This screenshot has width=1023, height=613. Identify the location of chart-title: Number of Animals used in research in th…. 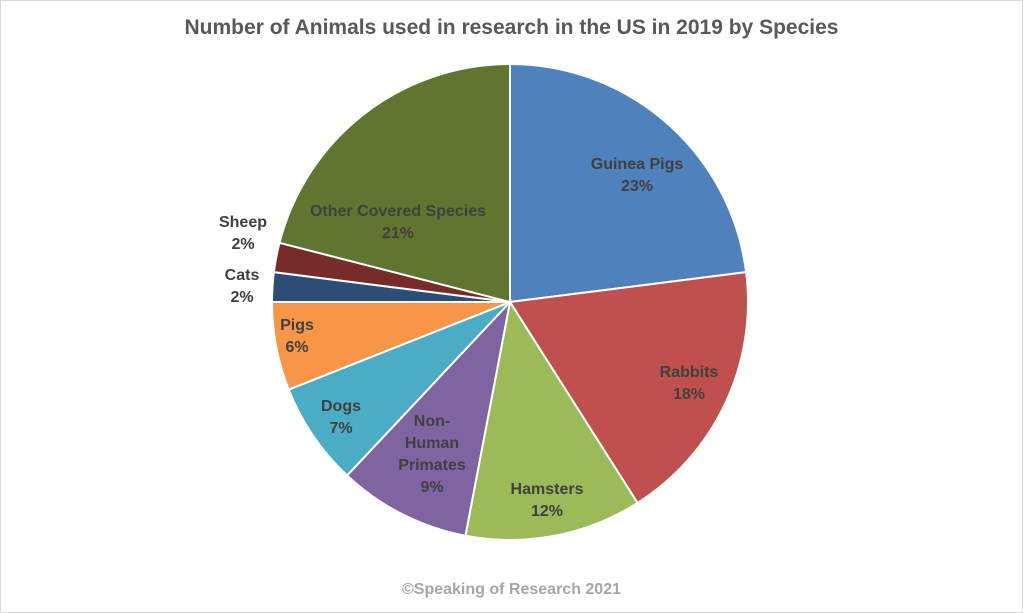
(511, 27).